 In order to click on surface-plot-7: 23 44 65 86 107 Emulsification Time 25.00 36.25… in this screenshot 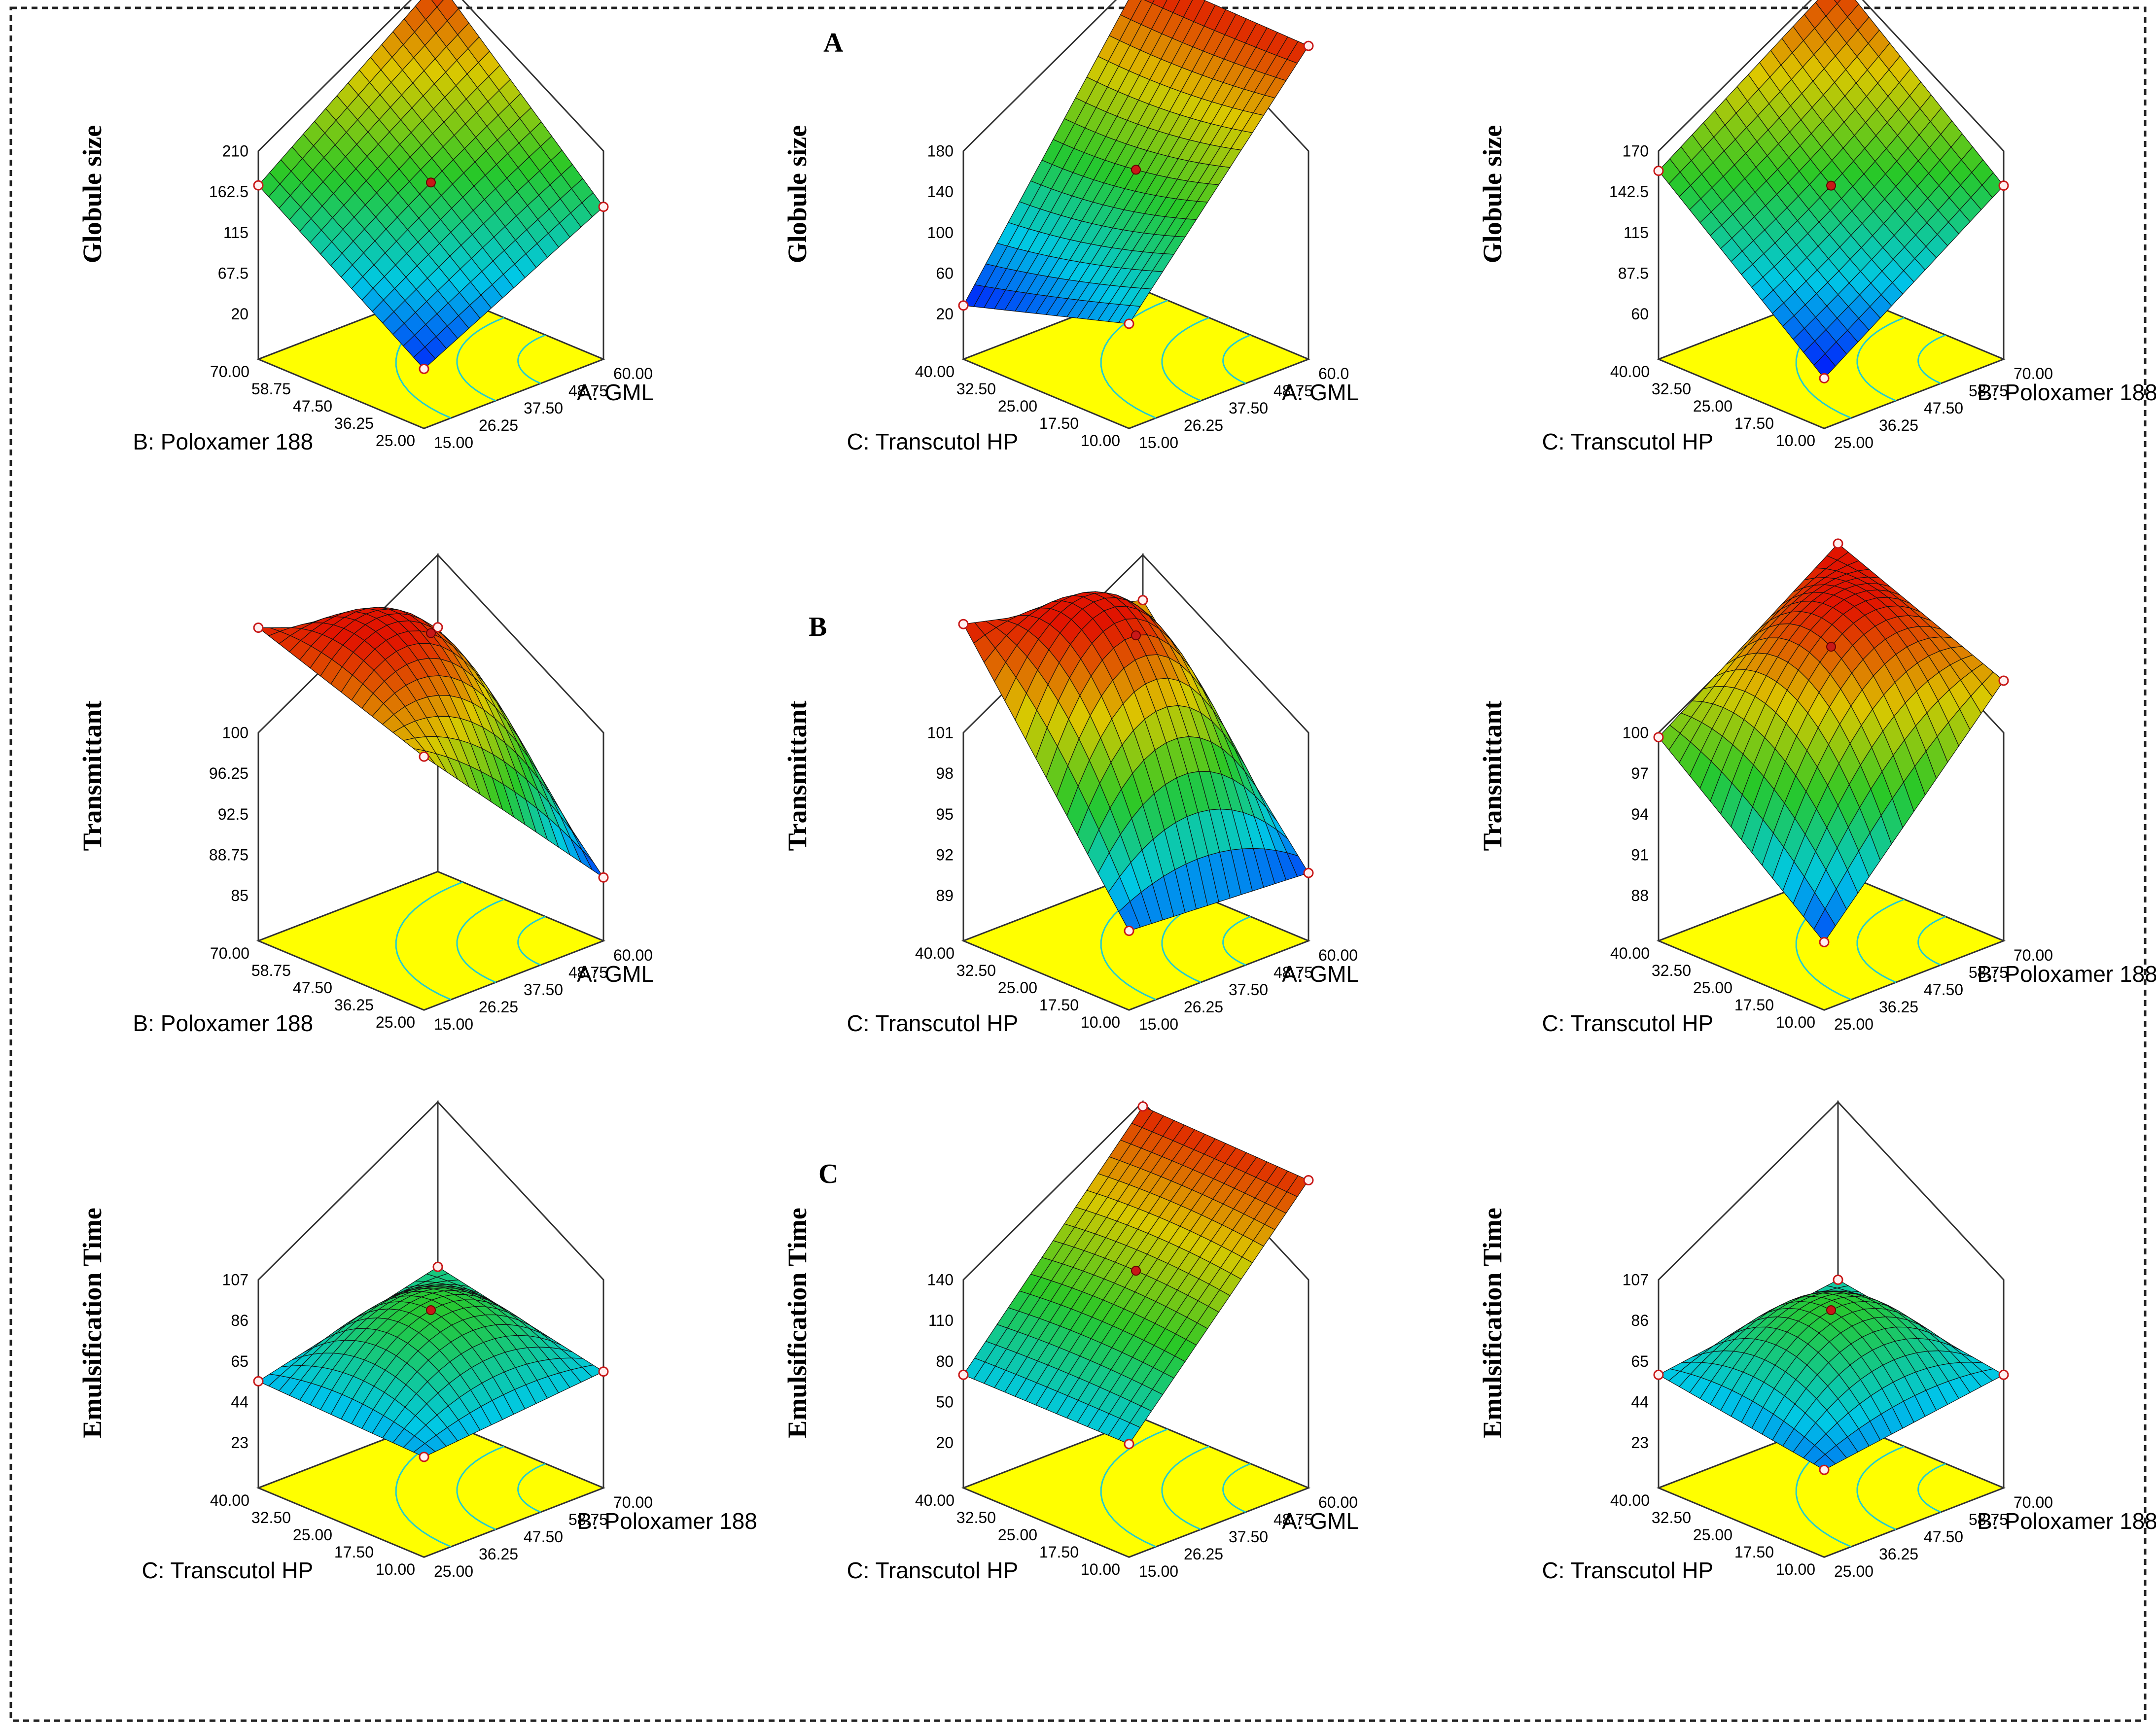, I will do `click(417, 1342)`.